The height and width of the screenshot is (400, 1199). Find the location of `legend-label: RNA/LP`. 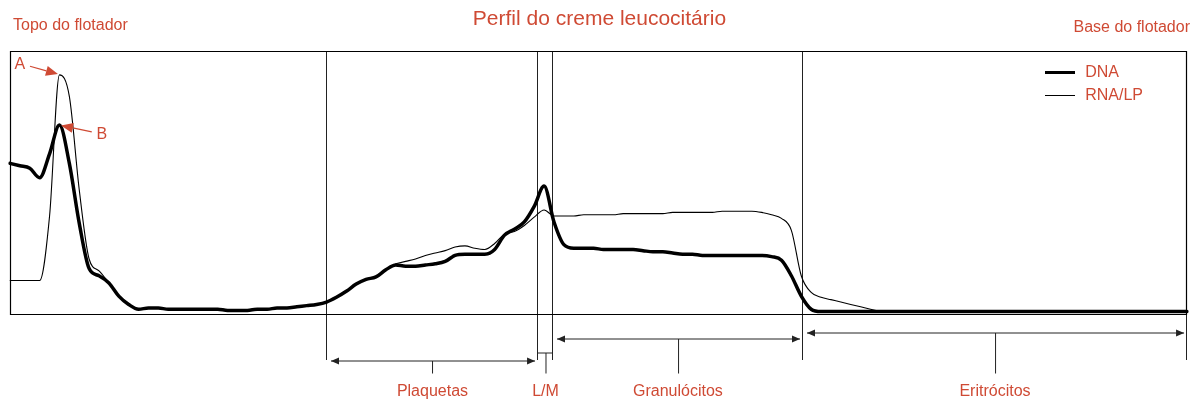

legend-label: RNA/LP is located at coordinates (1114, 95).